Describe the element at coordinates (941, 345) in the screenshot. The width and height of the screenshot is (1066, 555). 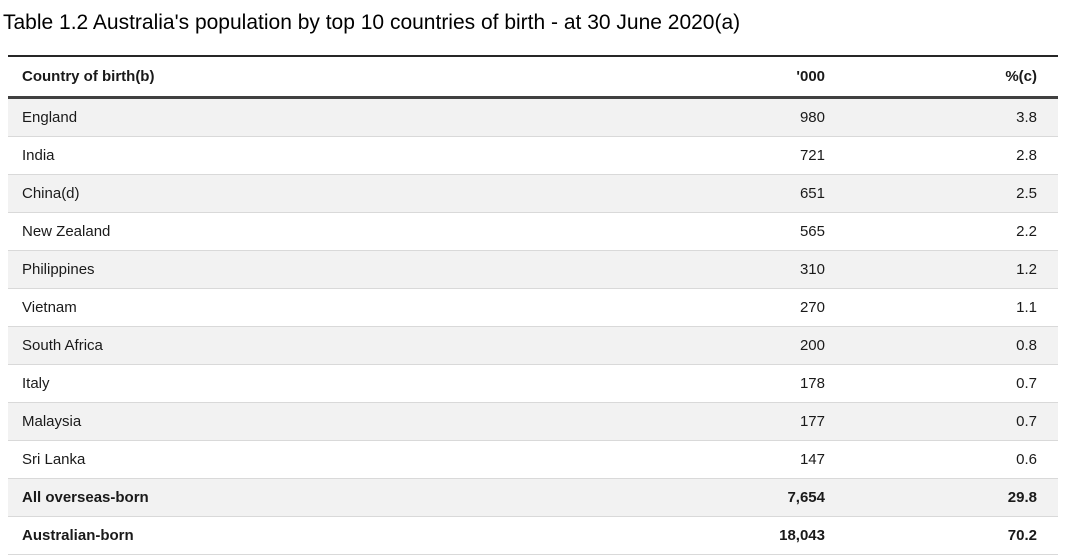
I see `percent-cell: 0.8` at that location.